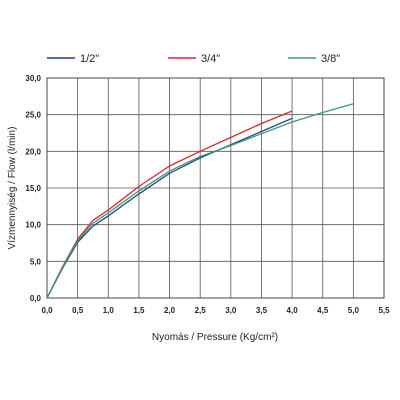 The width and height of the screenshot is (400, 400). I want to click on y-tick-label: 0,0, so click(36, 298).